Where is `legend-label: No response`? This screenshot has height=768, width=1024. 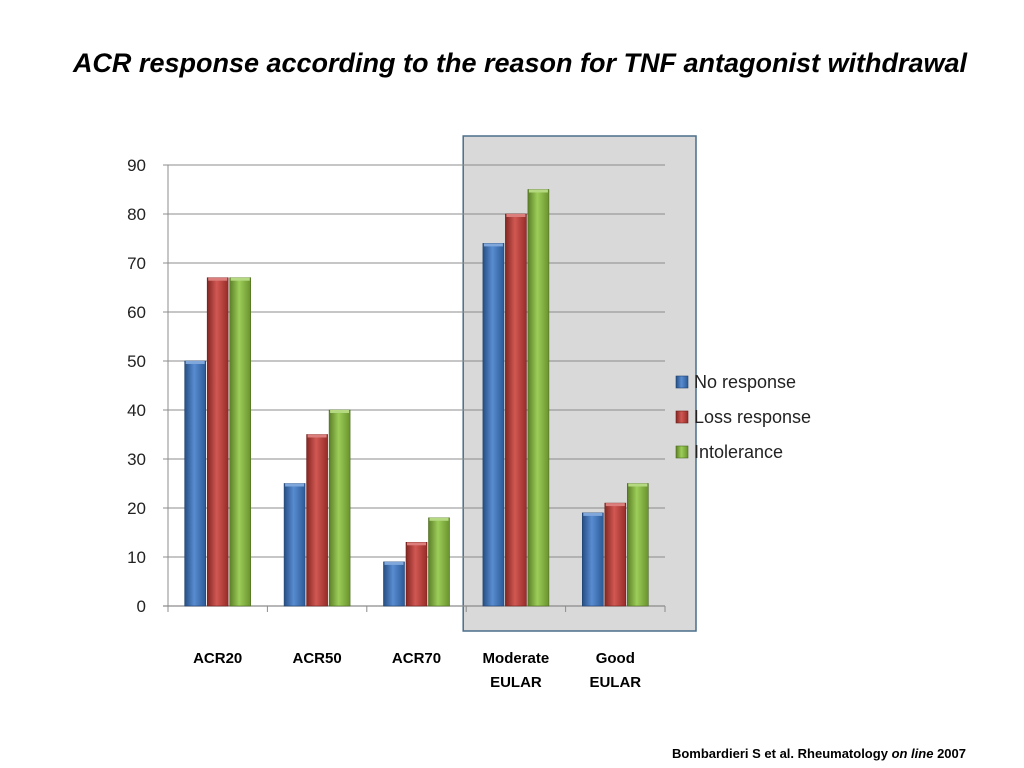 legend-label: No response is located at coordinates (745, 382).